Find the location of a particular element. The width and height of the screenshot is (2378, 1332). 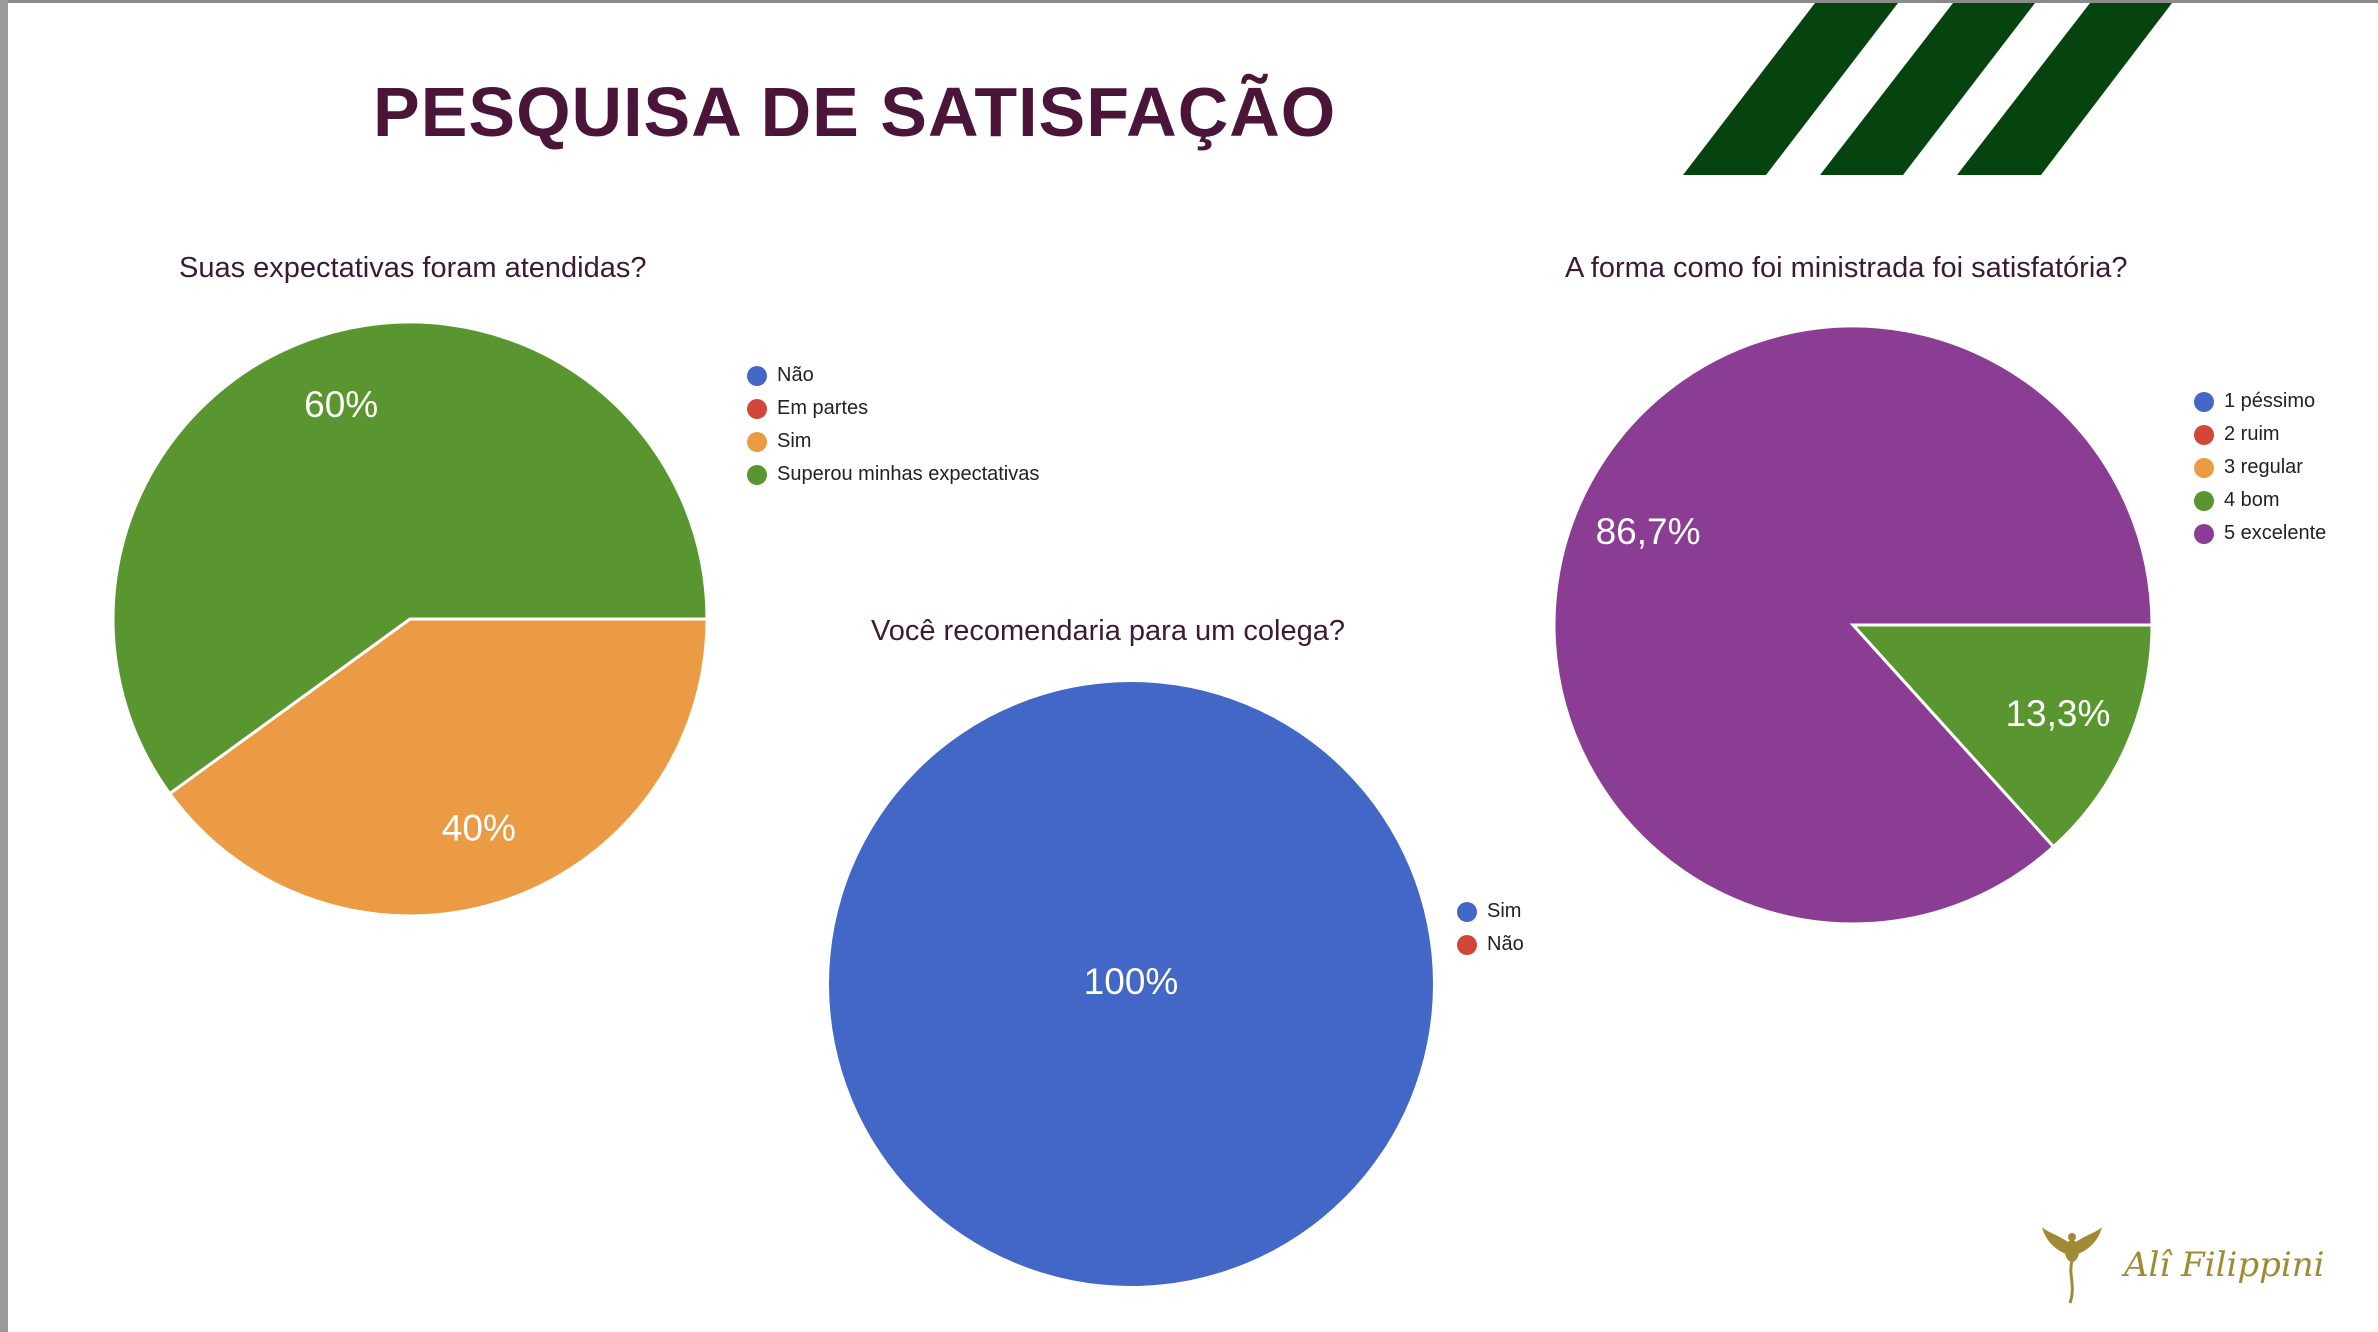

slice-data-label: 13,3% is located at coordinates (2057, 713).